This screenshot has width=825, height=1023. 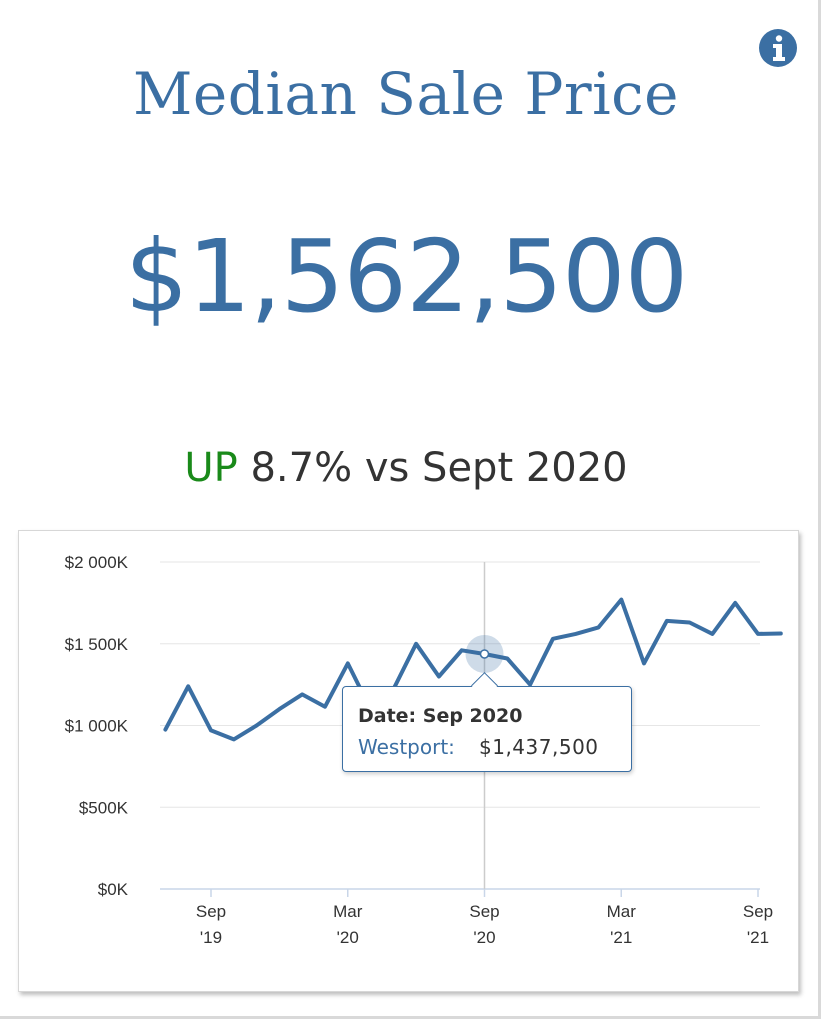 I want to click on y-tick-label: $1 500K, so click(x=97, y=644).